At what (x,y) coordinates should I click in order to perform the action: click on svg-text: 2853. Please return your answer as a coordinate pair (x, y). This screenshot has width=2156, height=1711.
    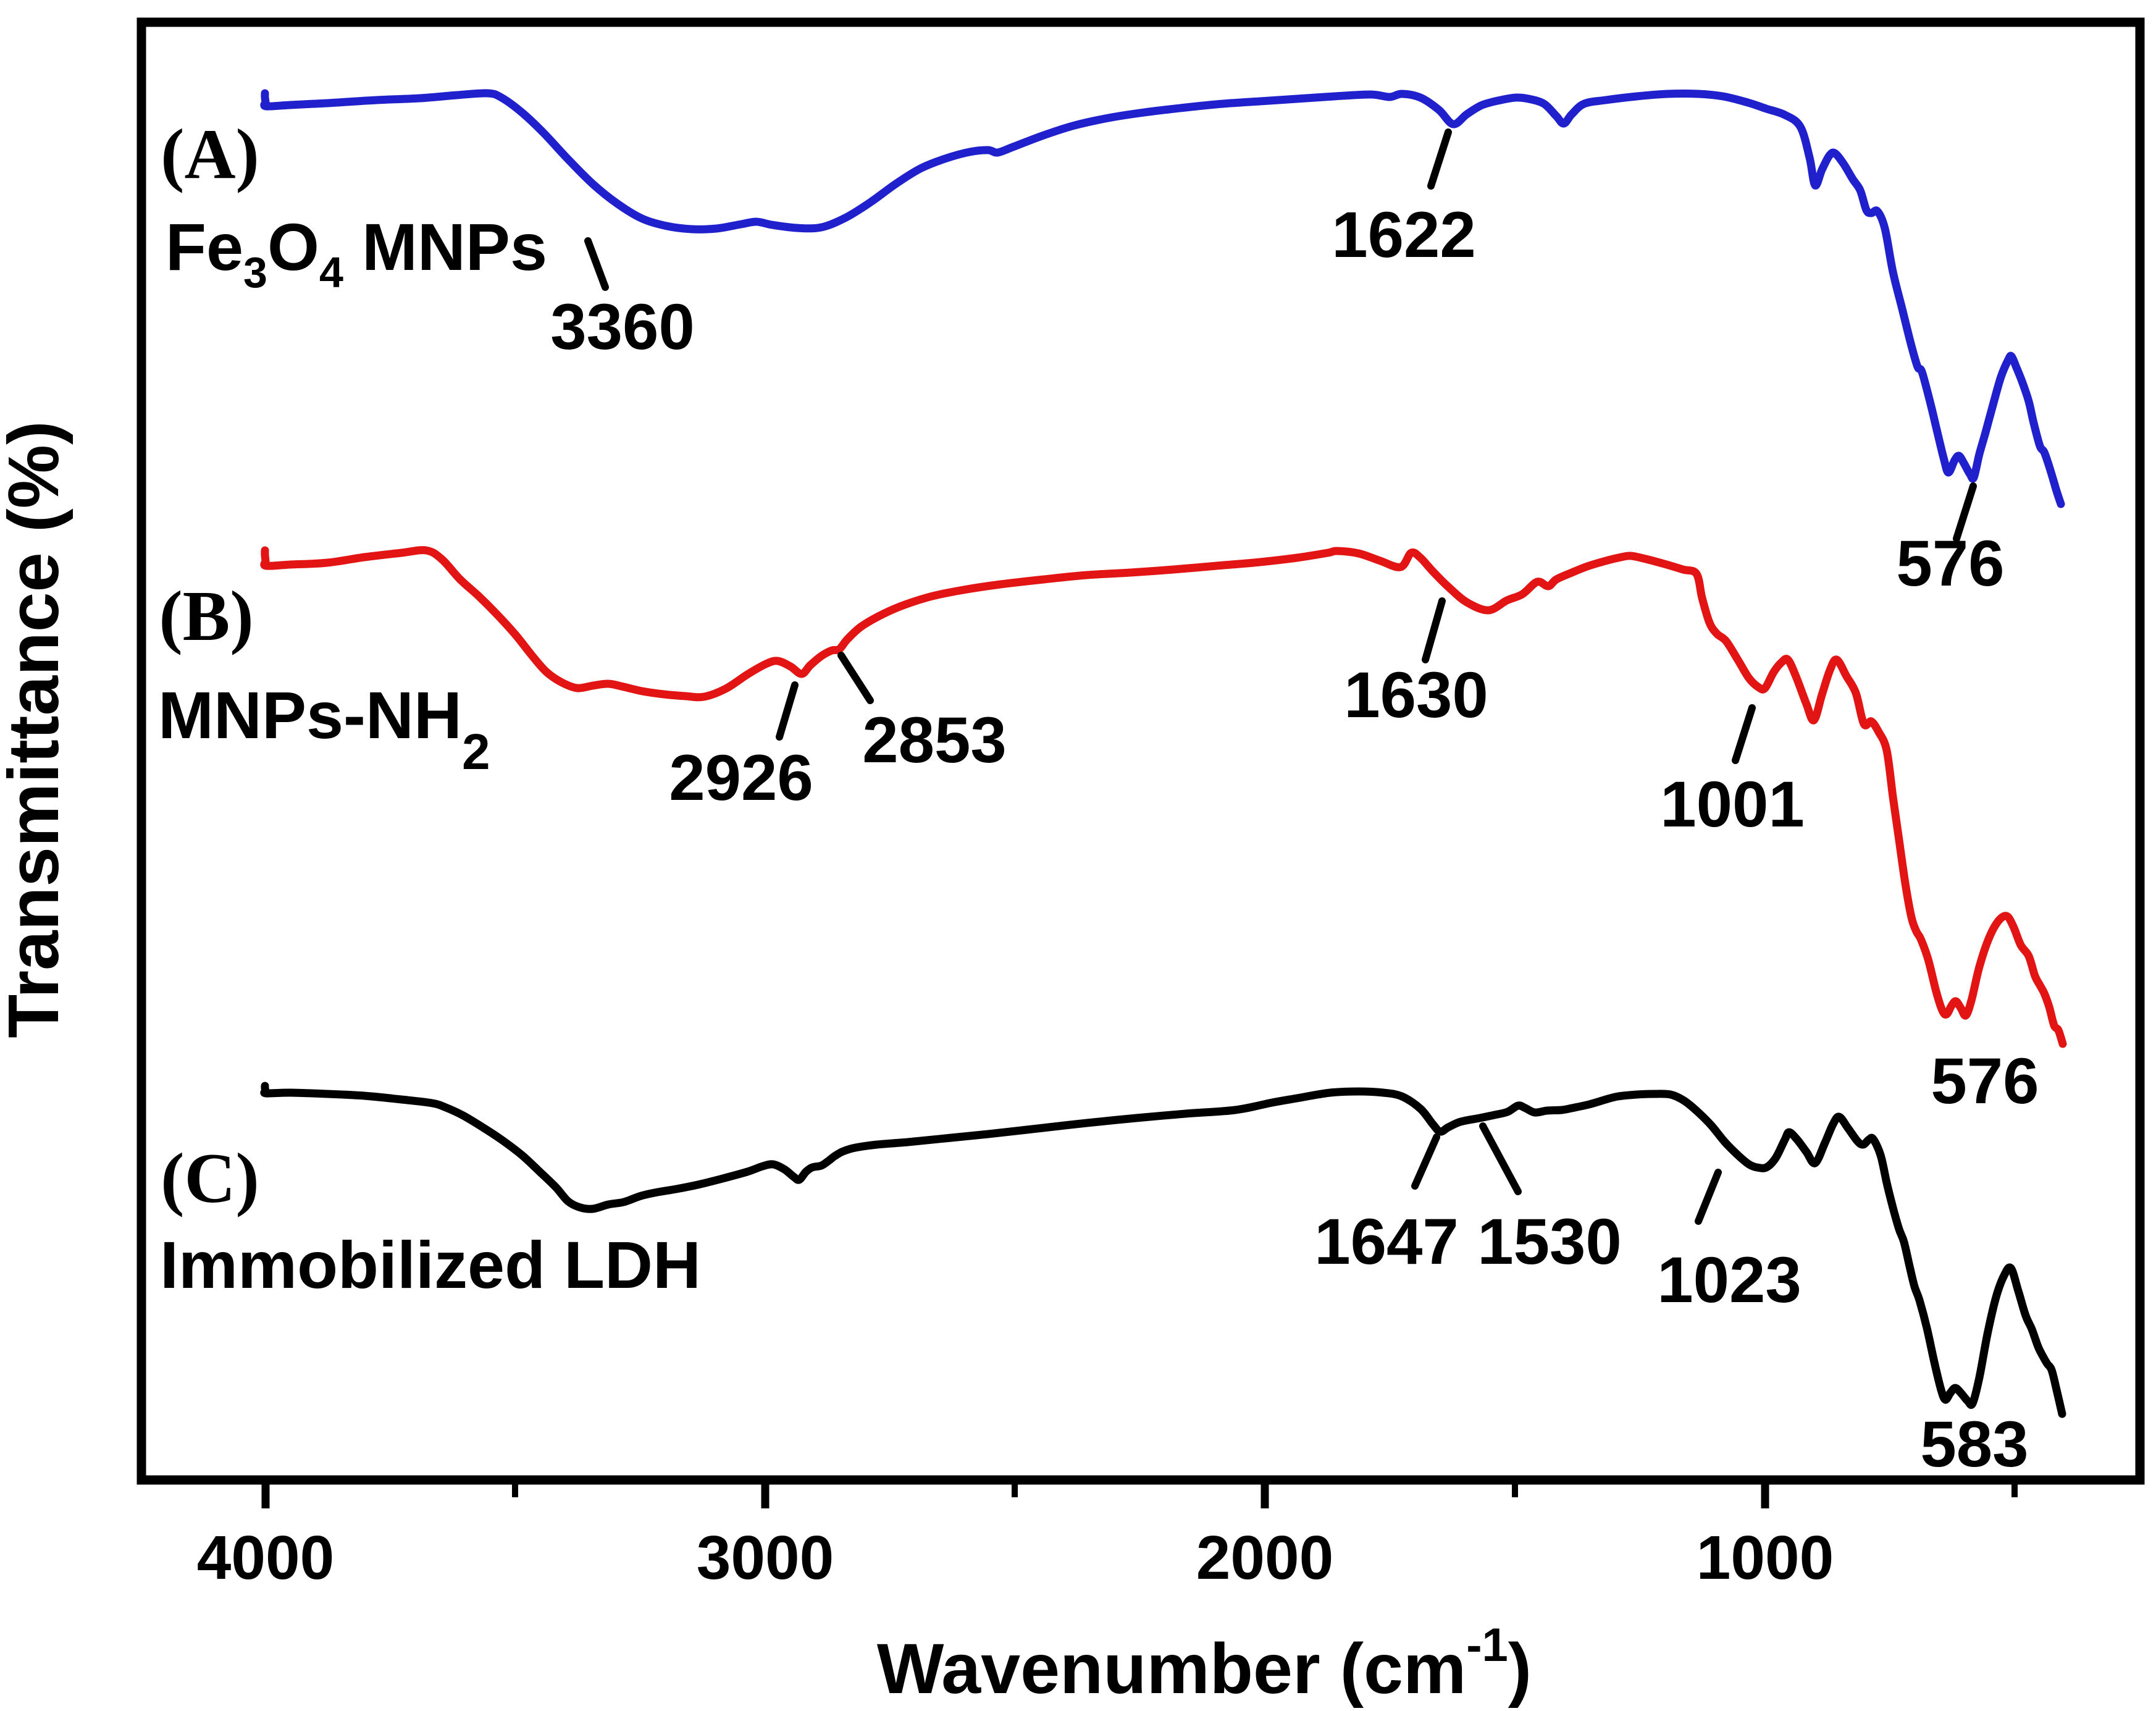
    Looking at the image, I should click on (935, 740).